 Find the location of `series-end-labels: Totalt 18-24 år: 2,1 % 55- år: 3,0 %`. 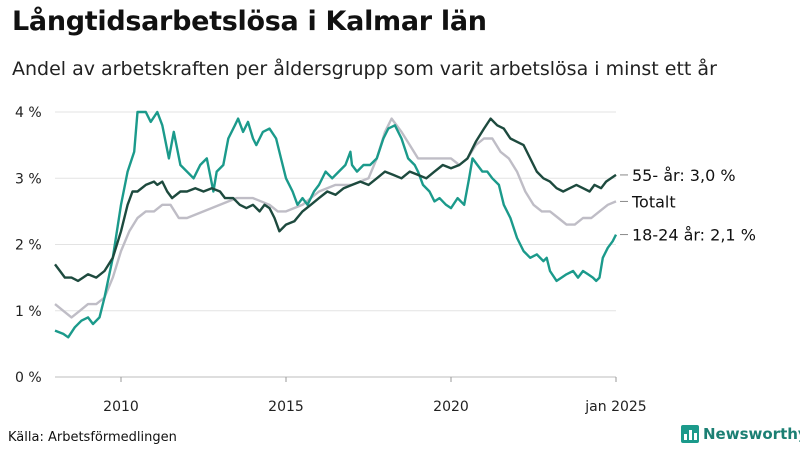

series-end-labels: Totalt 18-24 år: 2,1 % 55- år: 3,0 % is located at coordinates (688, 205).